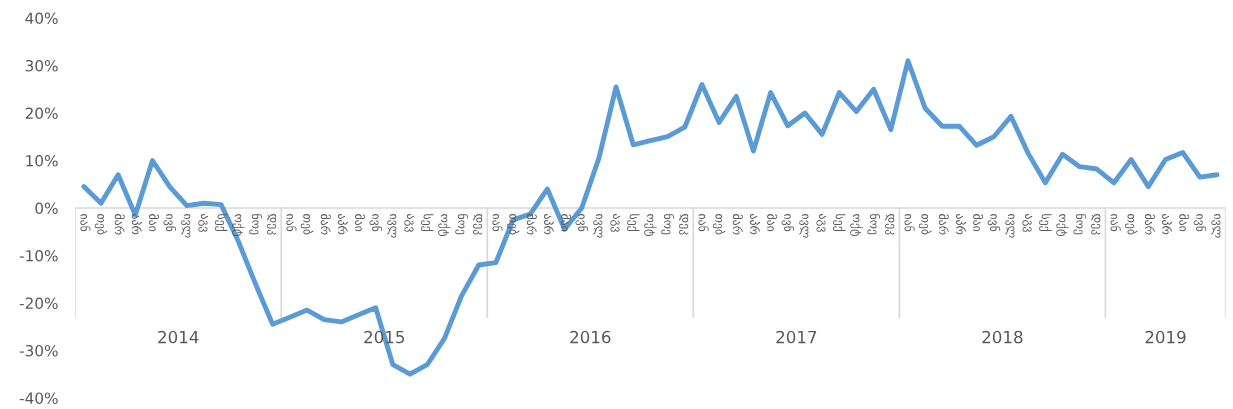  What do you see at coordinates (38, 255) in the screenshot?
I see `y-tick-label: -10%` at bounding box center [38, 255].